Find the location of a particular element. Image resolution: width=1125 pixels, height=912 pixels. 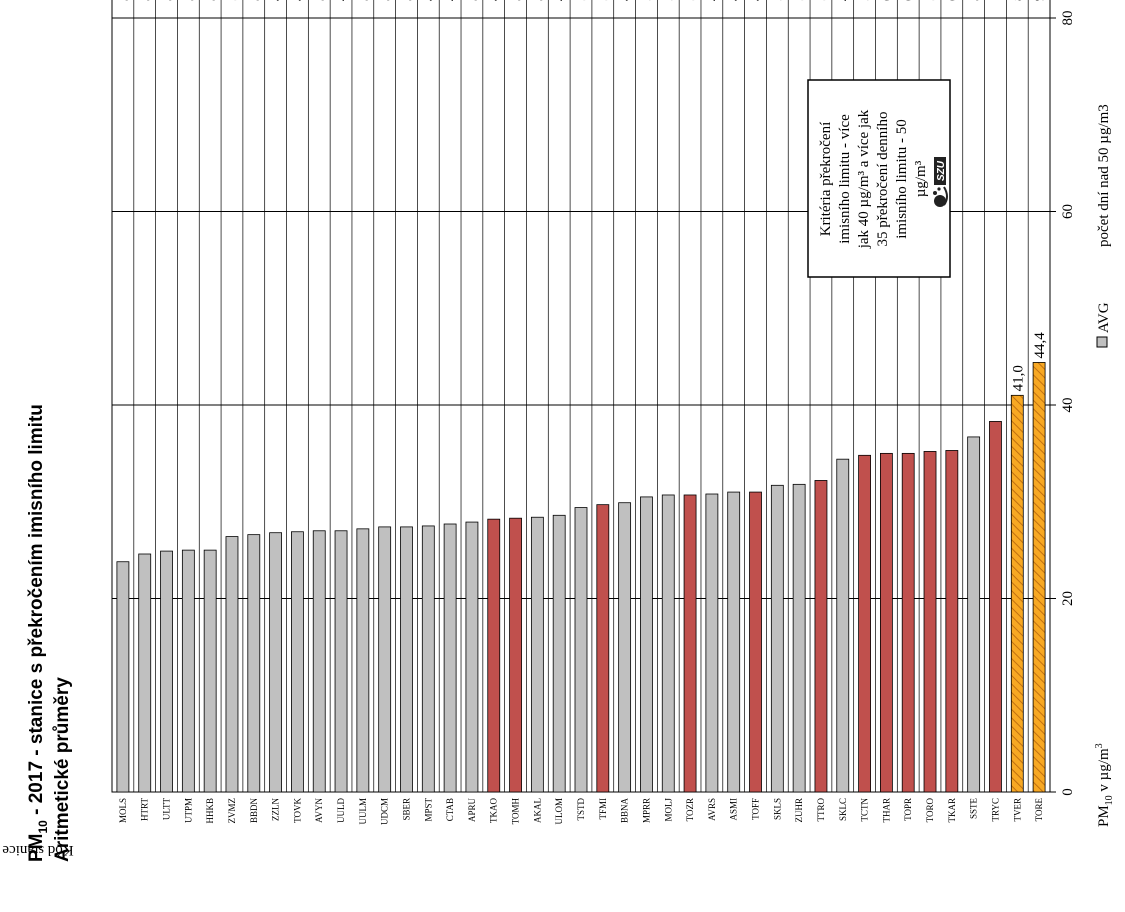

days-value-tkao: 43 is located at coordinates (495, 0).